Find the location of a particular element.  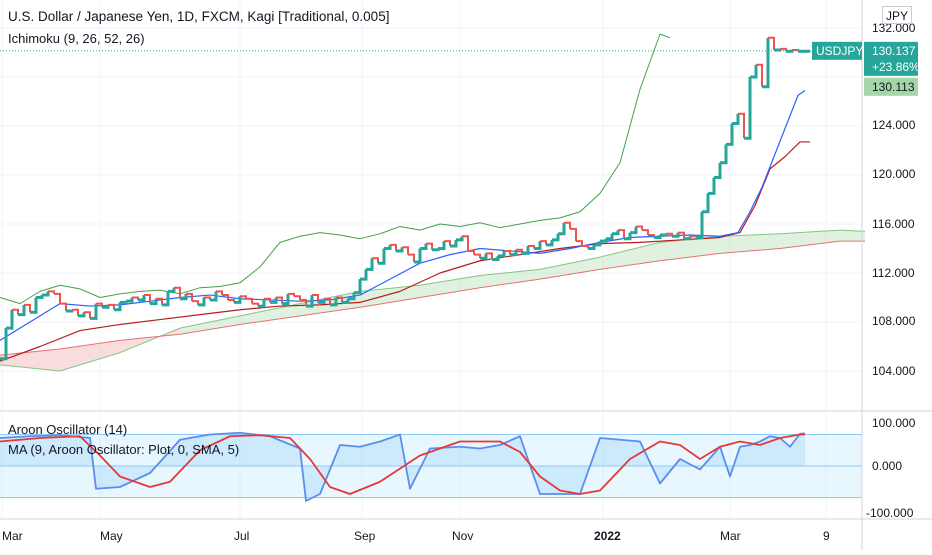

symbol-badge is located at coordinates (837, 50).